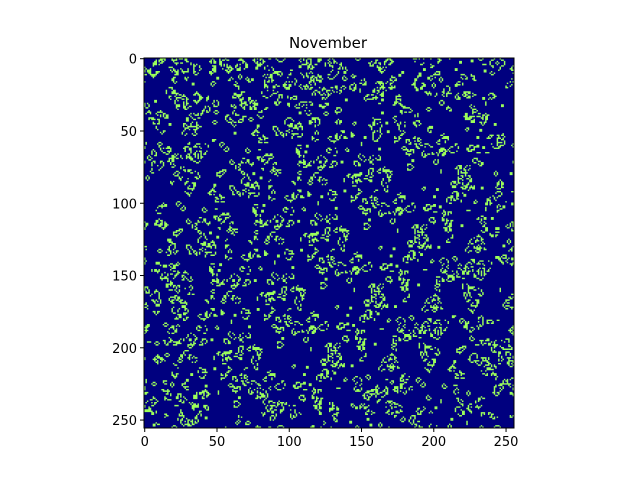  Describe the element at coordinates (361, 442) in the screenshot. I see `x-tick-label: 150` at that location.